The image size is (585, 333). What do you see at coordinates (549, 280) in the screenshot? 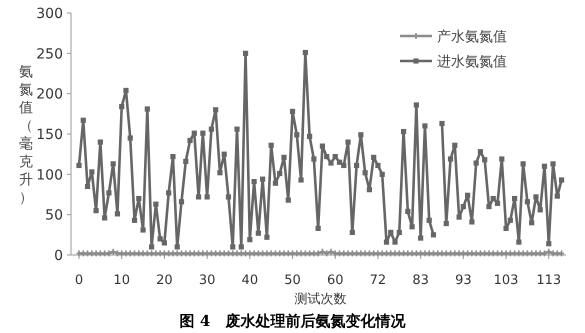
I see `x-tick-label: 113` at bounding box center [549, 280].